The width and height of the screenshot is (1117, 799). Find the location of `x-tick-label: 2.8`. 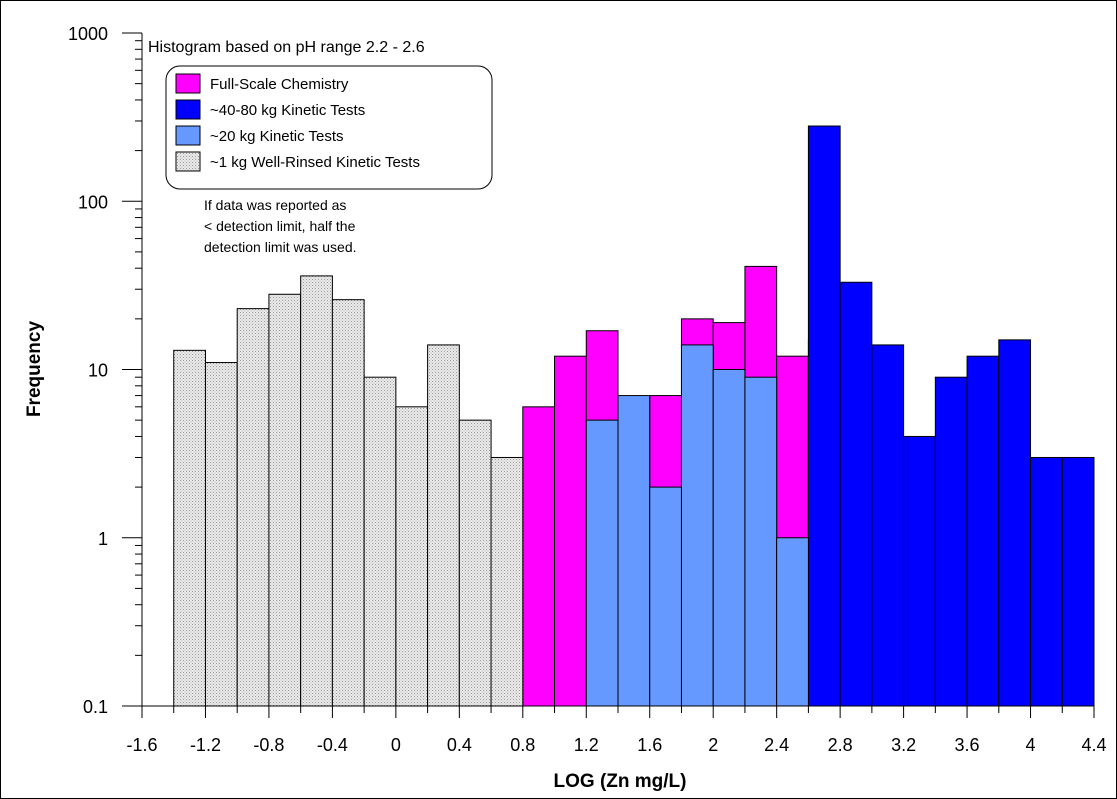

x-tick-label: 2.8 is located at coordinates (840, 745).